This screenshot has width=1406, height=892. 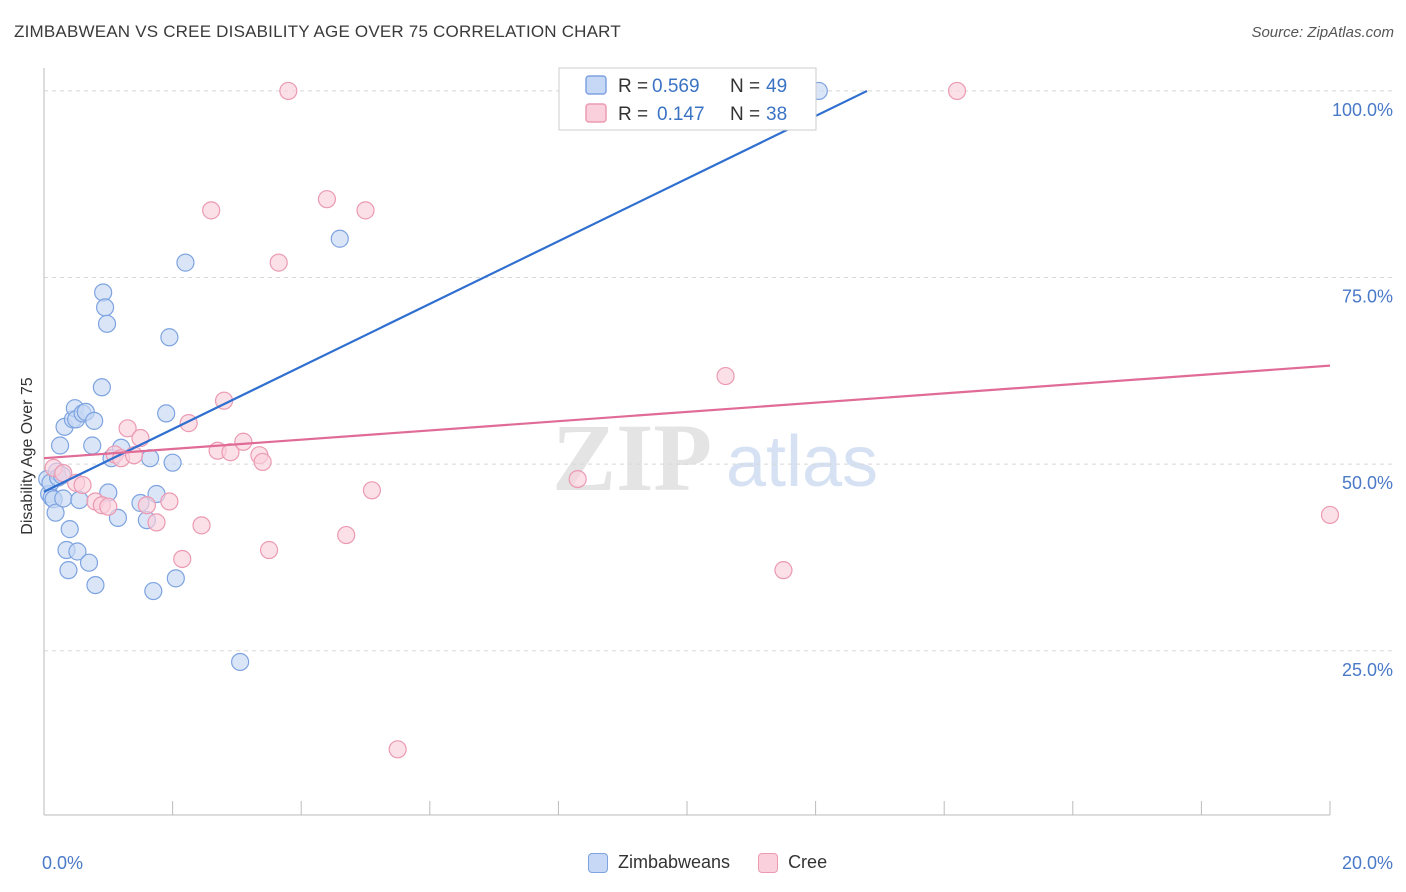 What do you see at coordinates (596, 113) in the screenshot?
I see `legend-swatch-cree` at bounding box center [596, 113].